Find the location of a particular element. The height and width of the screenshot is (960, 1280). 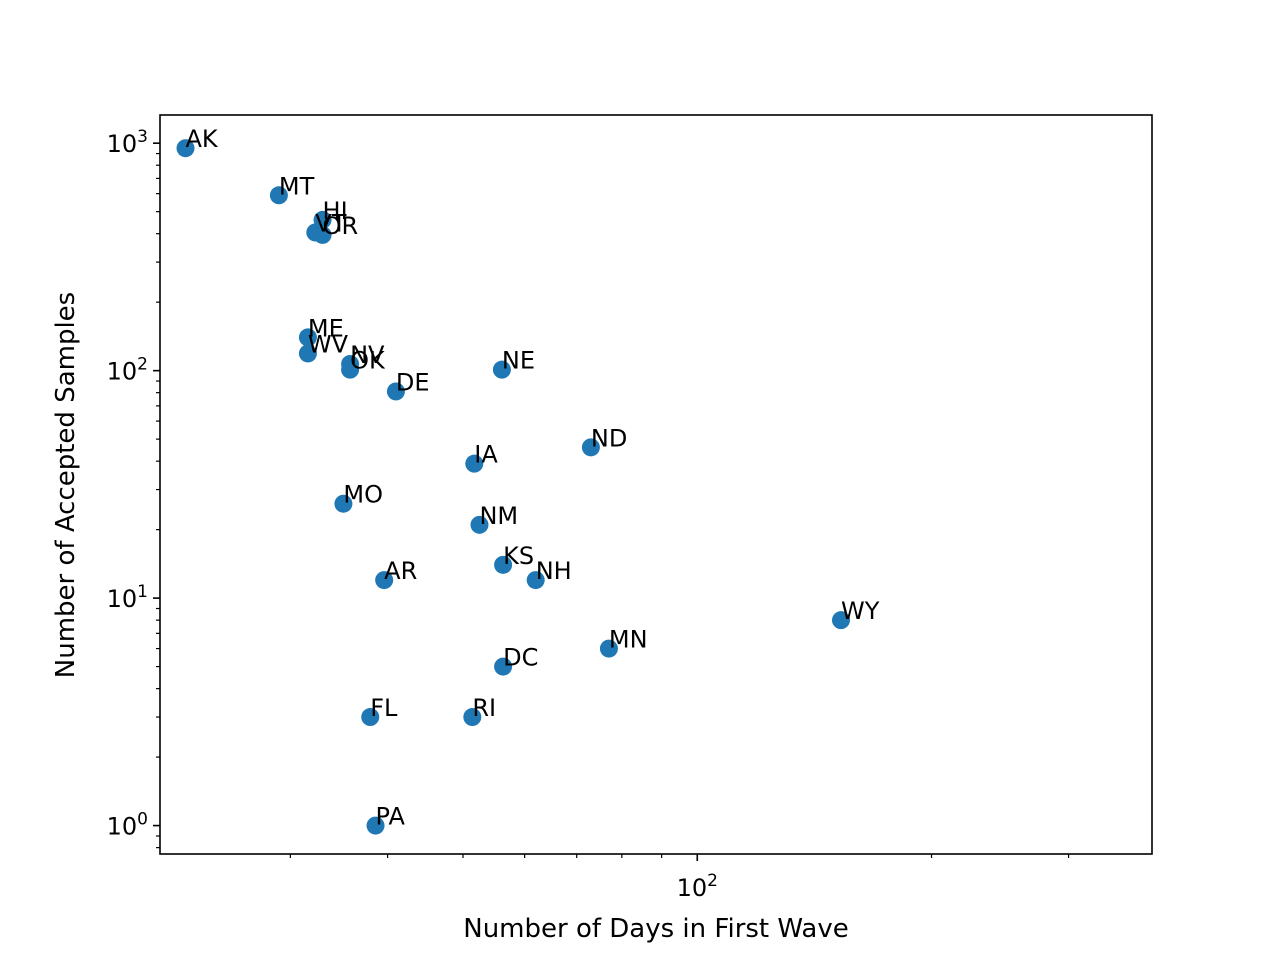

data-point-nh is located at coordinates (535, 580).